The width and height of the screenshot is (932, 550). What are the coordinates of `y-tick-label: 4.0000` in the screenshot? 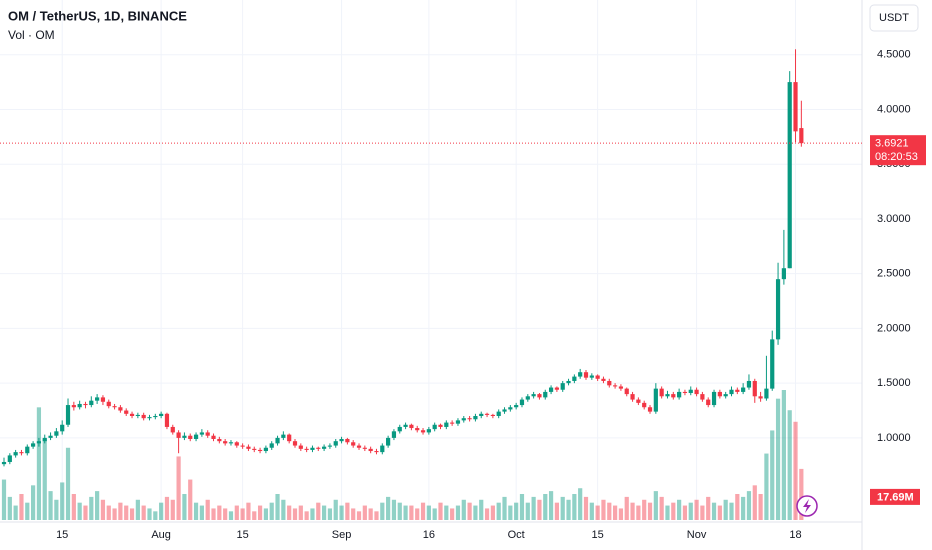 It's located at (894, 109).